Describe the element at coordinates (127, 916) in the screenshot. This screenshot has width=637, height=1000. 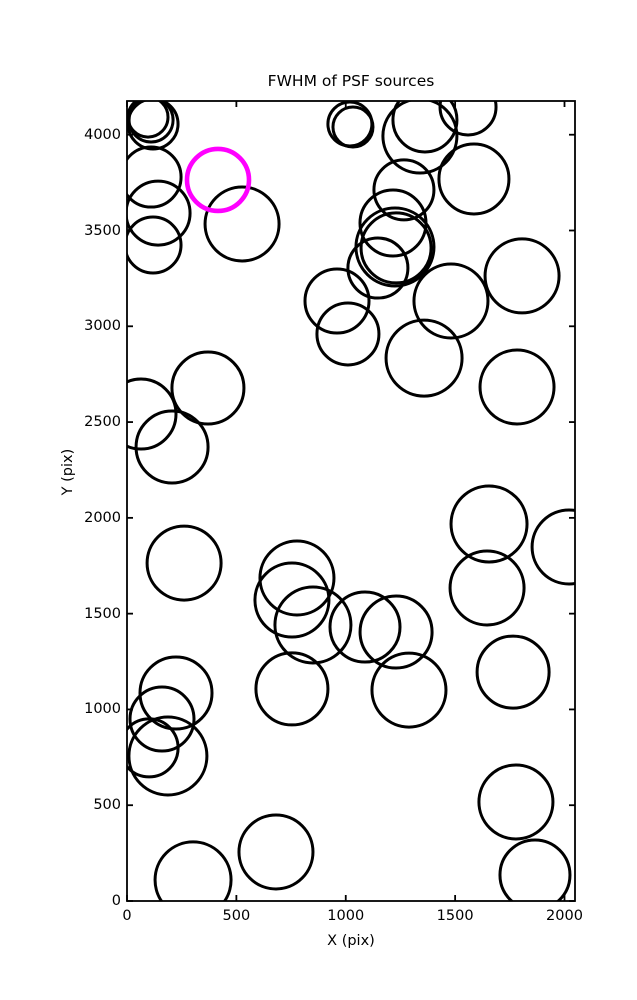
I see `x-tick-label: 0` at that location.